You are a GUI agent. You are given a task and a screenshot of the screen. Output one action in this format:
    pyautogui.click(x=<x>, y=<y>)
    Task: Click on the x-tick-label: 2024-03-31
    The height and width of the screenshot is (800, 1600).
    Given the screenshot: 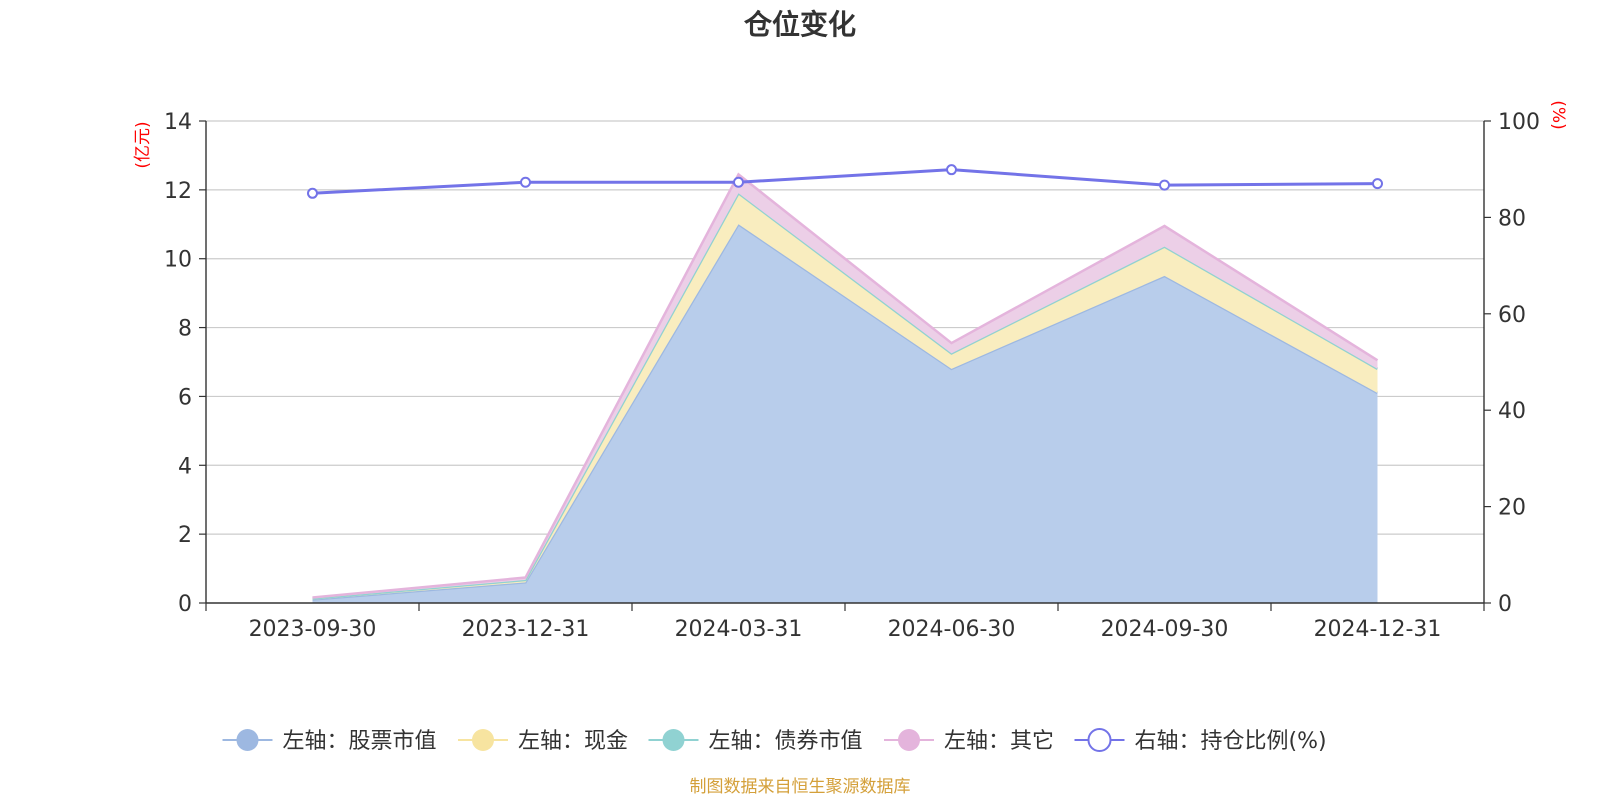 What is the action you would take?
    pyautogui.click(x=739, y=629)
    